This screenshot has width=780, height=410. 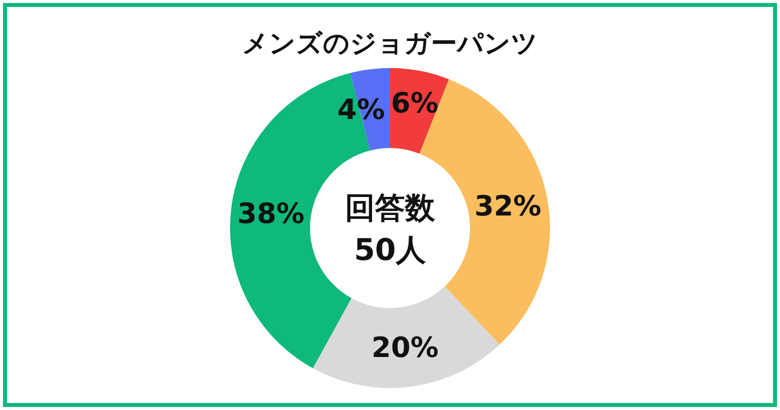 I want to click on text: 回答数 50人, so click(x=390, y=229).